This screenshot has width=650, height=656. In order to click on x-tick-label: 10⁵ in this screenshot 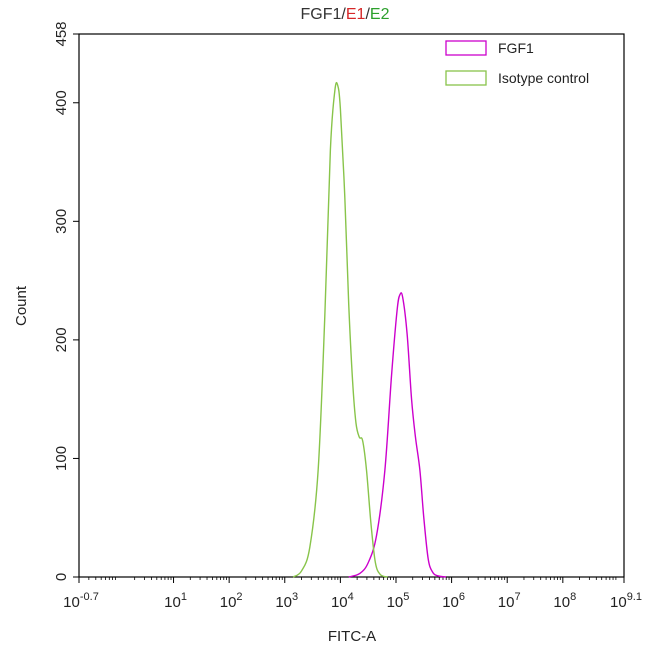, I will do `click(398, 601)`.